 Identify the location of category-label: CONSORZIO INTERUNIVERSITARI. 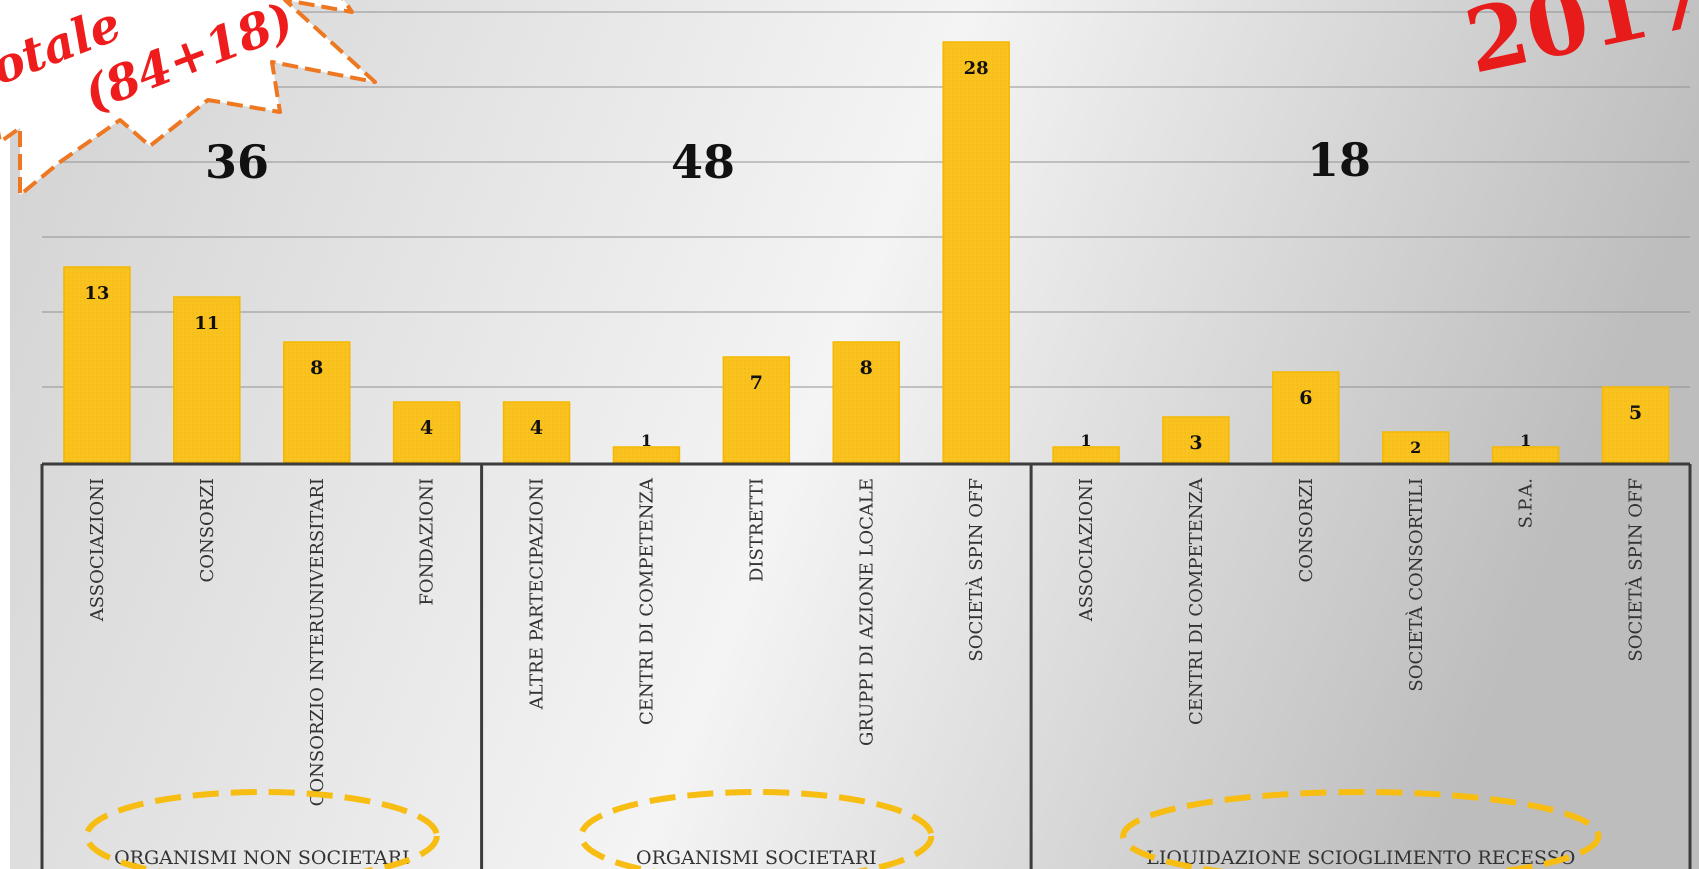
(317, 642).